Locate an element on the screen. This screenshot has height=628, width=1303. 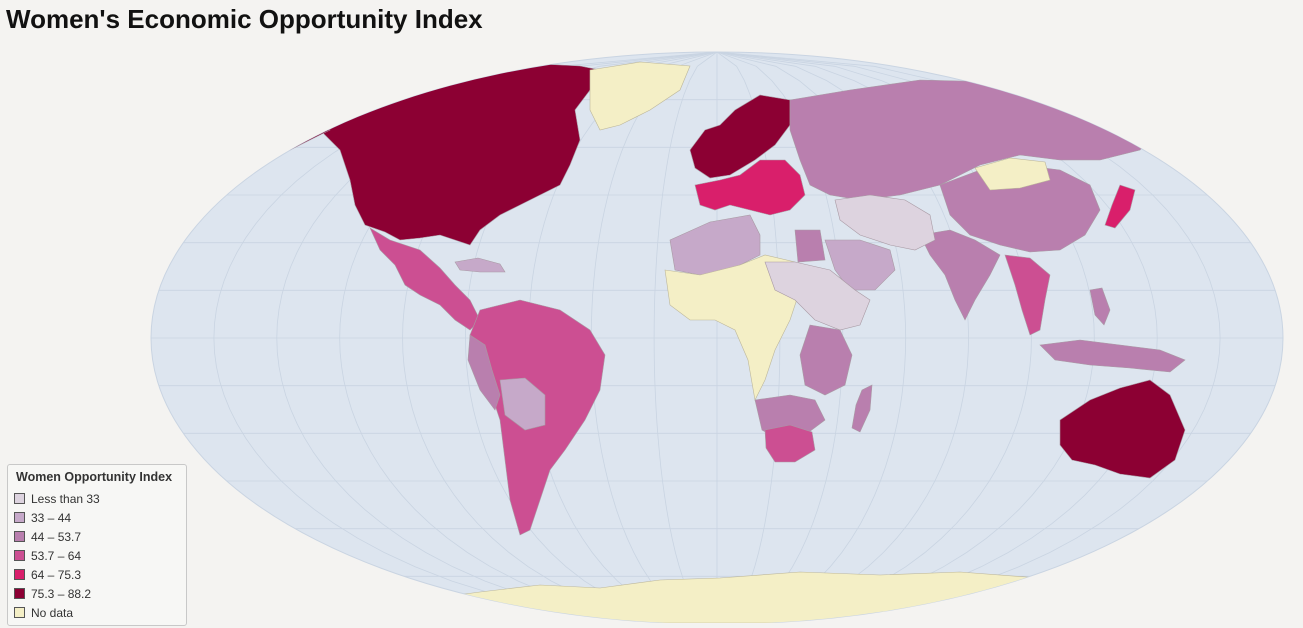
legend-item-less-than-33: Less than 33 is located at coordinates (97, 498).